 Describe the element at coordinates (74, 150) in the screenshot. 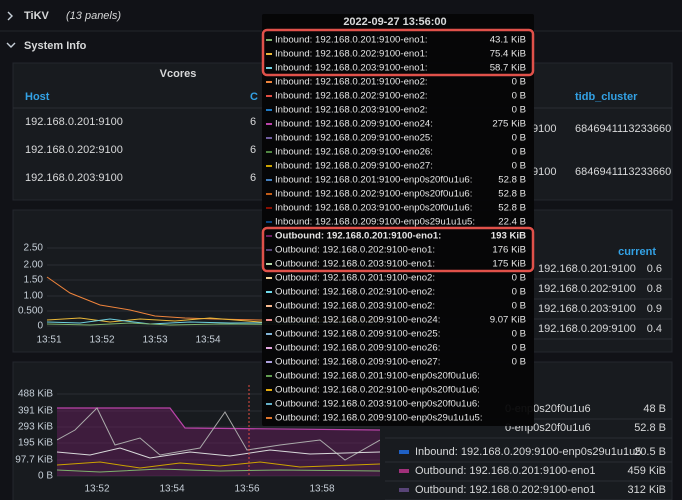

I see `table-cell: 192.168.0.202:9100` at that location.